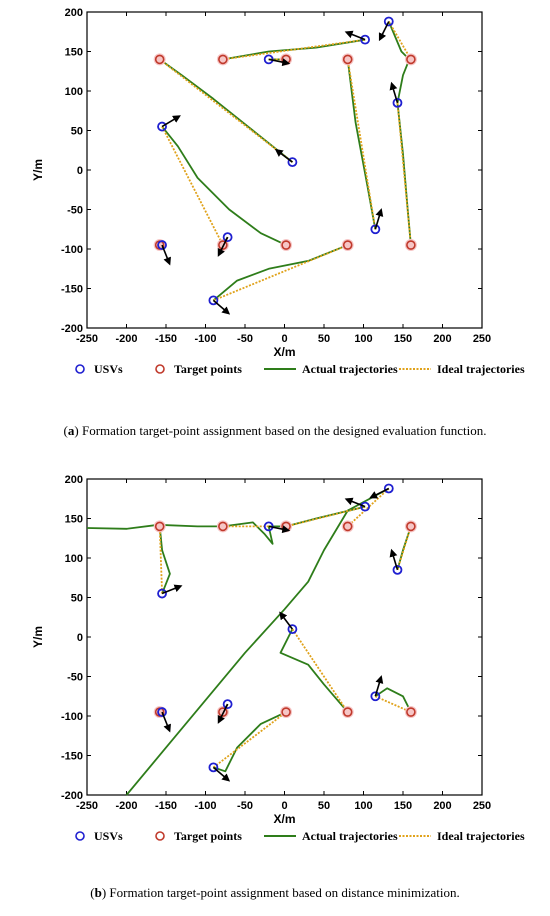  What do you see at coordinates (324, 339) in the screenshot?
I see `x-tick-label: 50` at bounding box center [324, 339].